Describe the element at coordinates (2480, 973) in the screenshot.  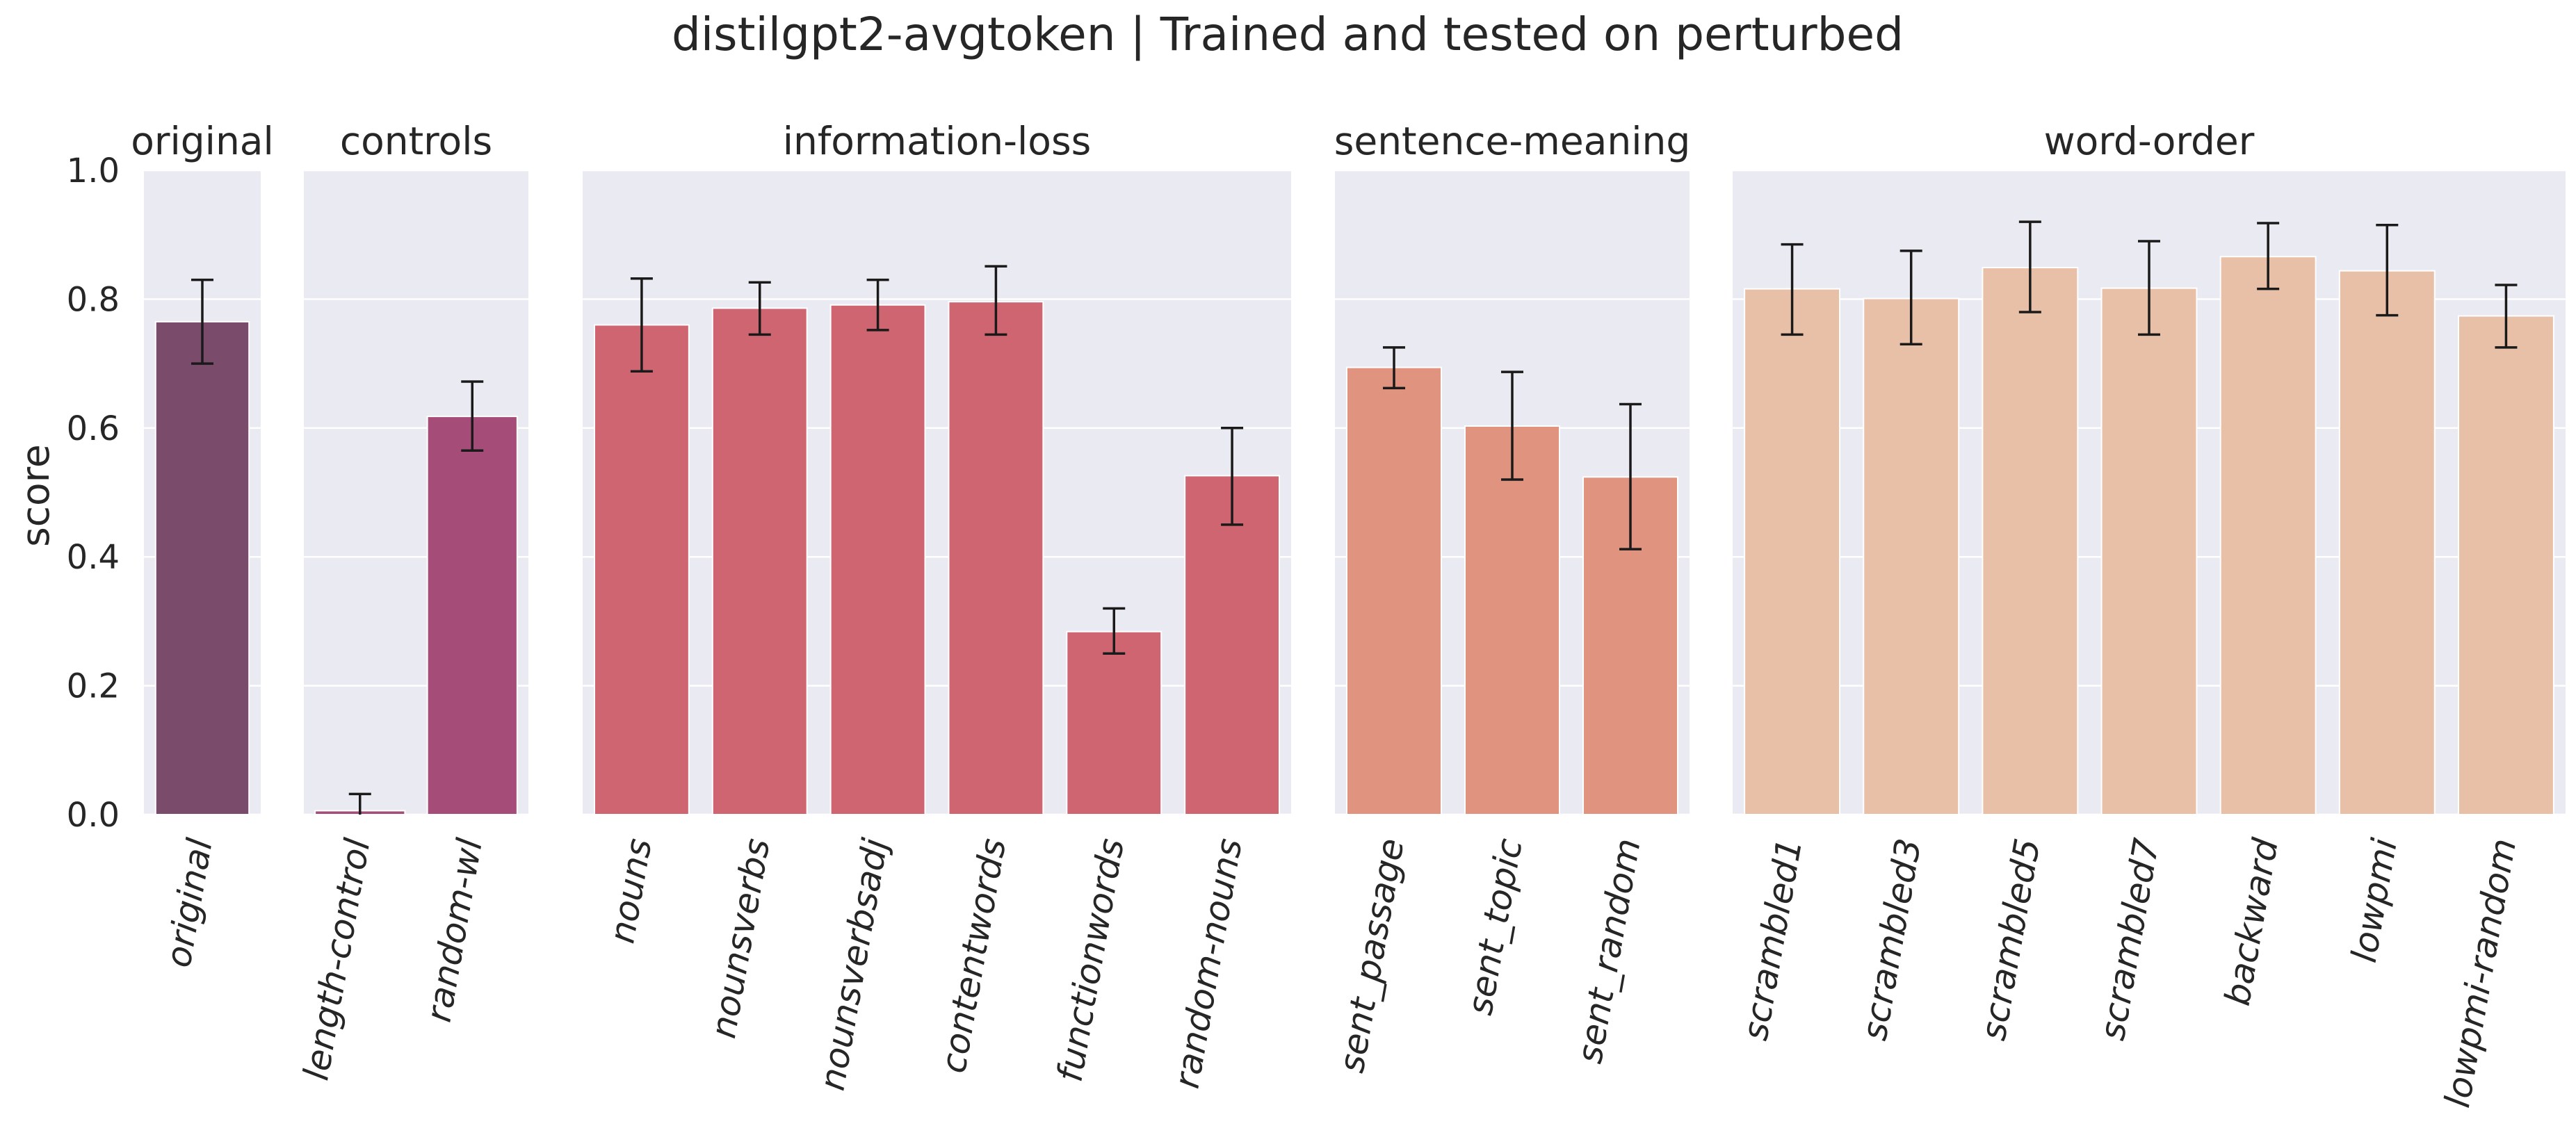
I see `x-tick-label: lowpmi-random` at that location.